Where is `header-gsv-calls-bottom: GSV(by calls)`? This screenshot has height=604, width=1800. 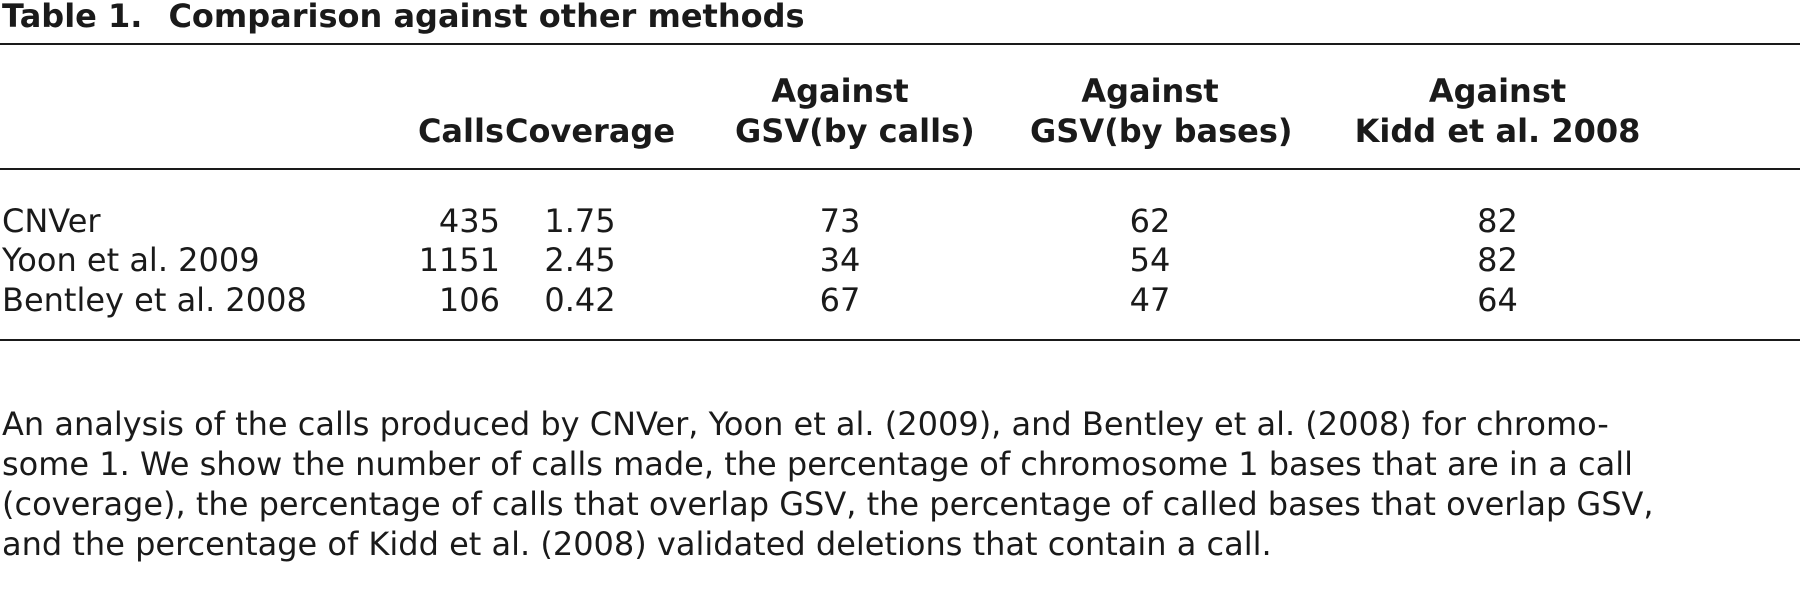
header-gsv-calls-bottom: GSV(by calls) is located at coordinates (855, 131).